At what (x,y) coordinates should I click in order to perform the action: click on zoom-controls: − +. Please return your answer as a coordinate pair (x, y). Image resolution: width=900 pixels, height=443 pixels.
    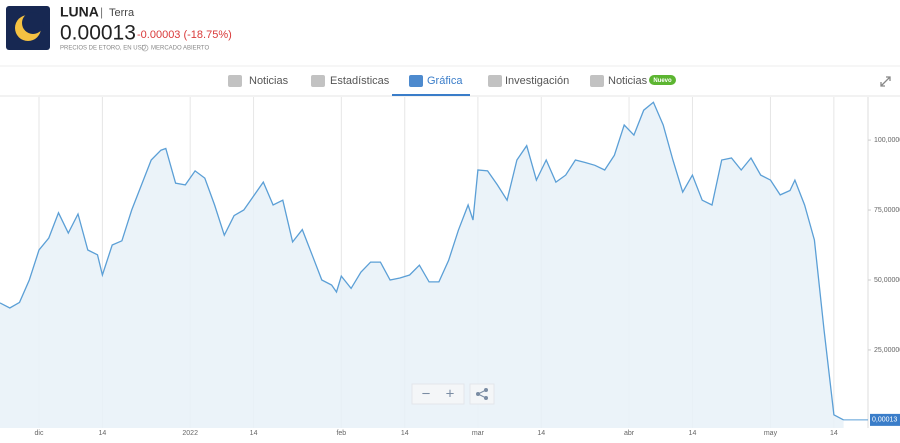
    Looking at the image, I should click on (453, 394).